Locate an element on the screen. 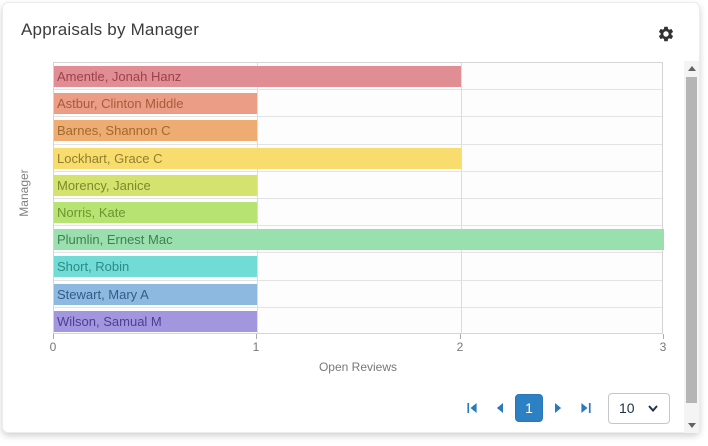  x-tick-label: 3 is located at coordinates (663, 347).